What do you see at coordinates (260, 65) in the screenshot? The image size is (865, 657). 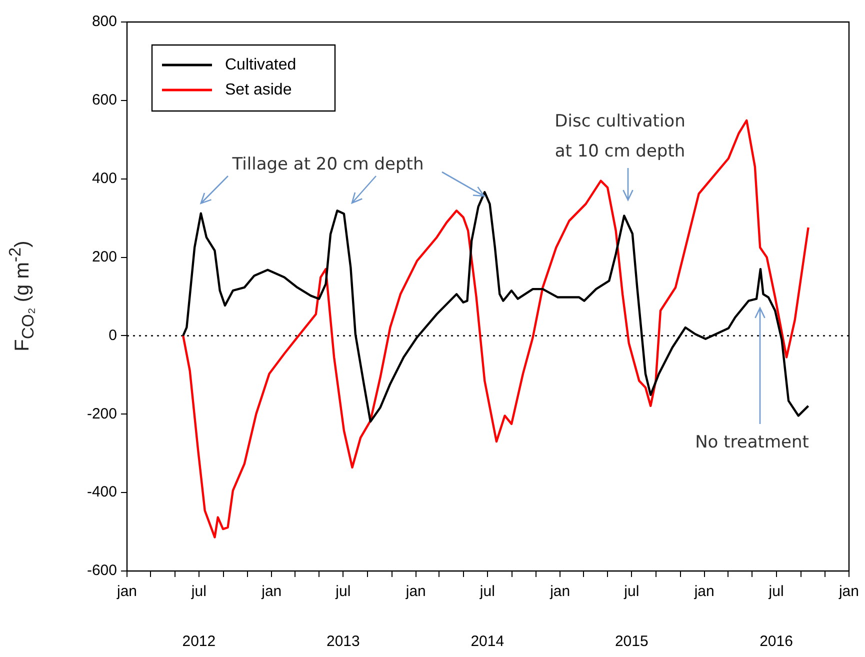 I see `legend-label: Cultivated` at bounding box center [260, 65].